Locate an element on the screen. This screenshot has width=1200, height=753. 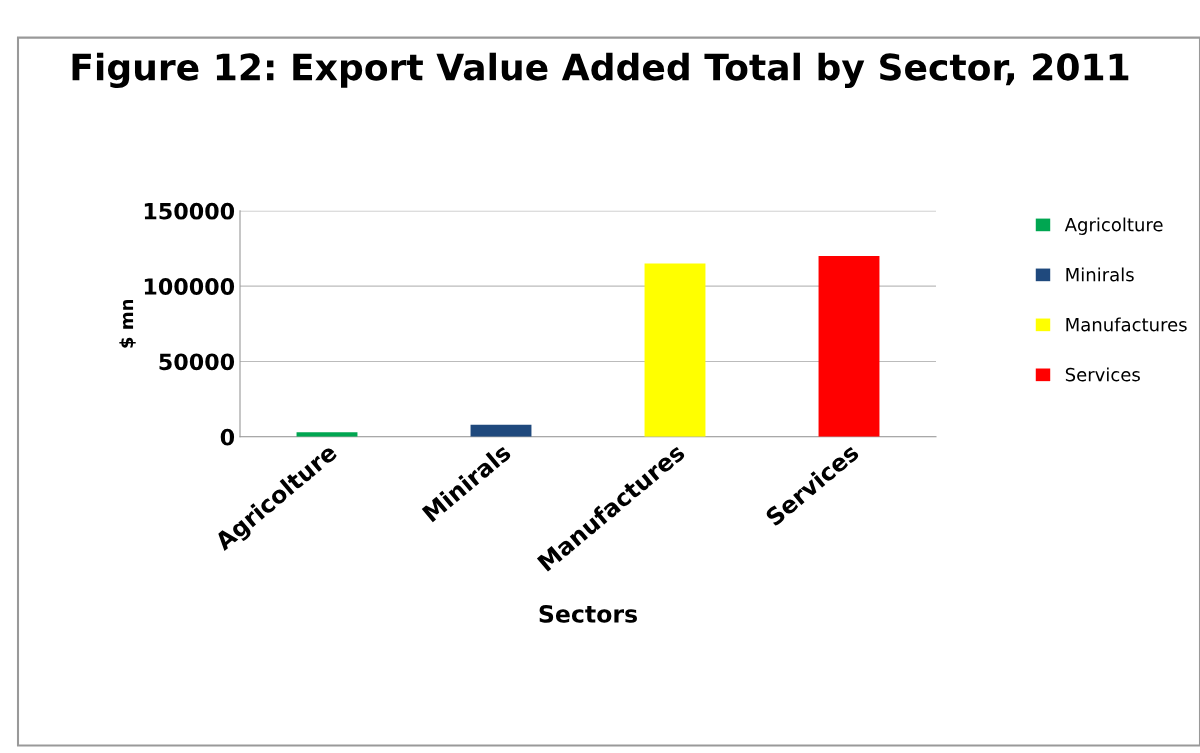
y-tick-label: 50000 is located at coordinates (197, 362).